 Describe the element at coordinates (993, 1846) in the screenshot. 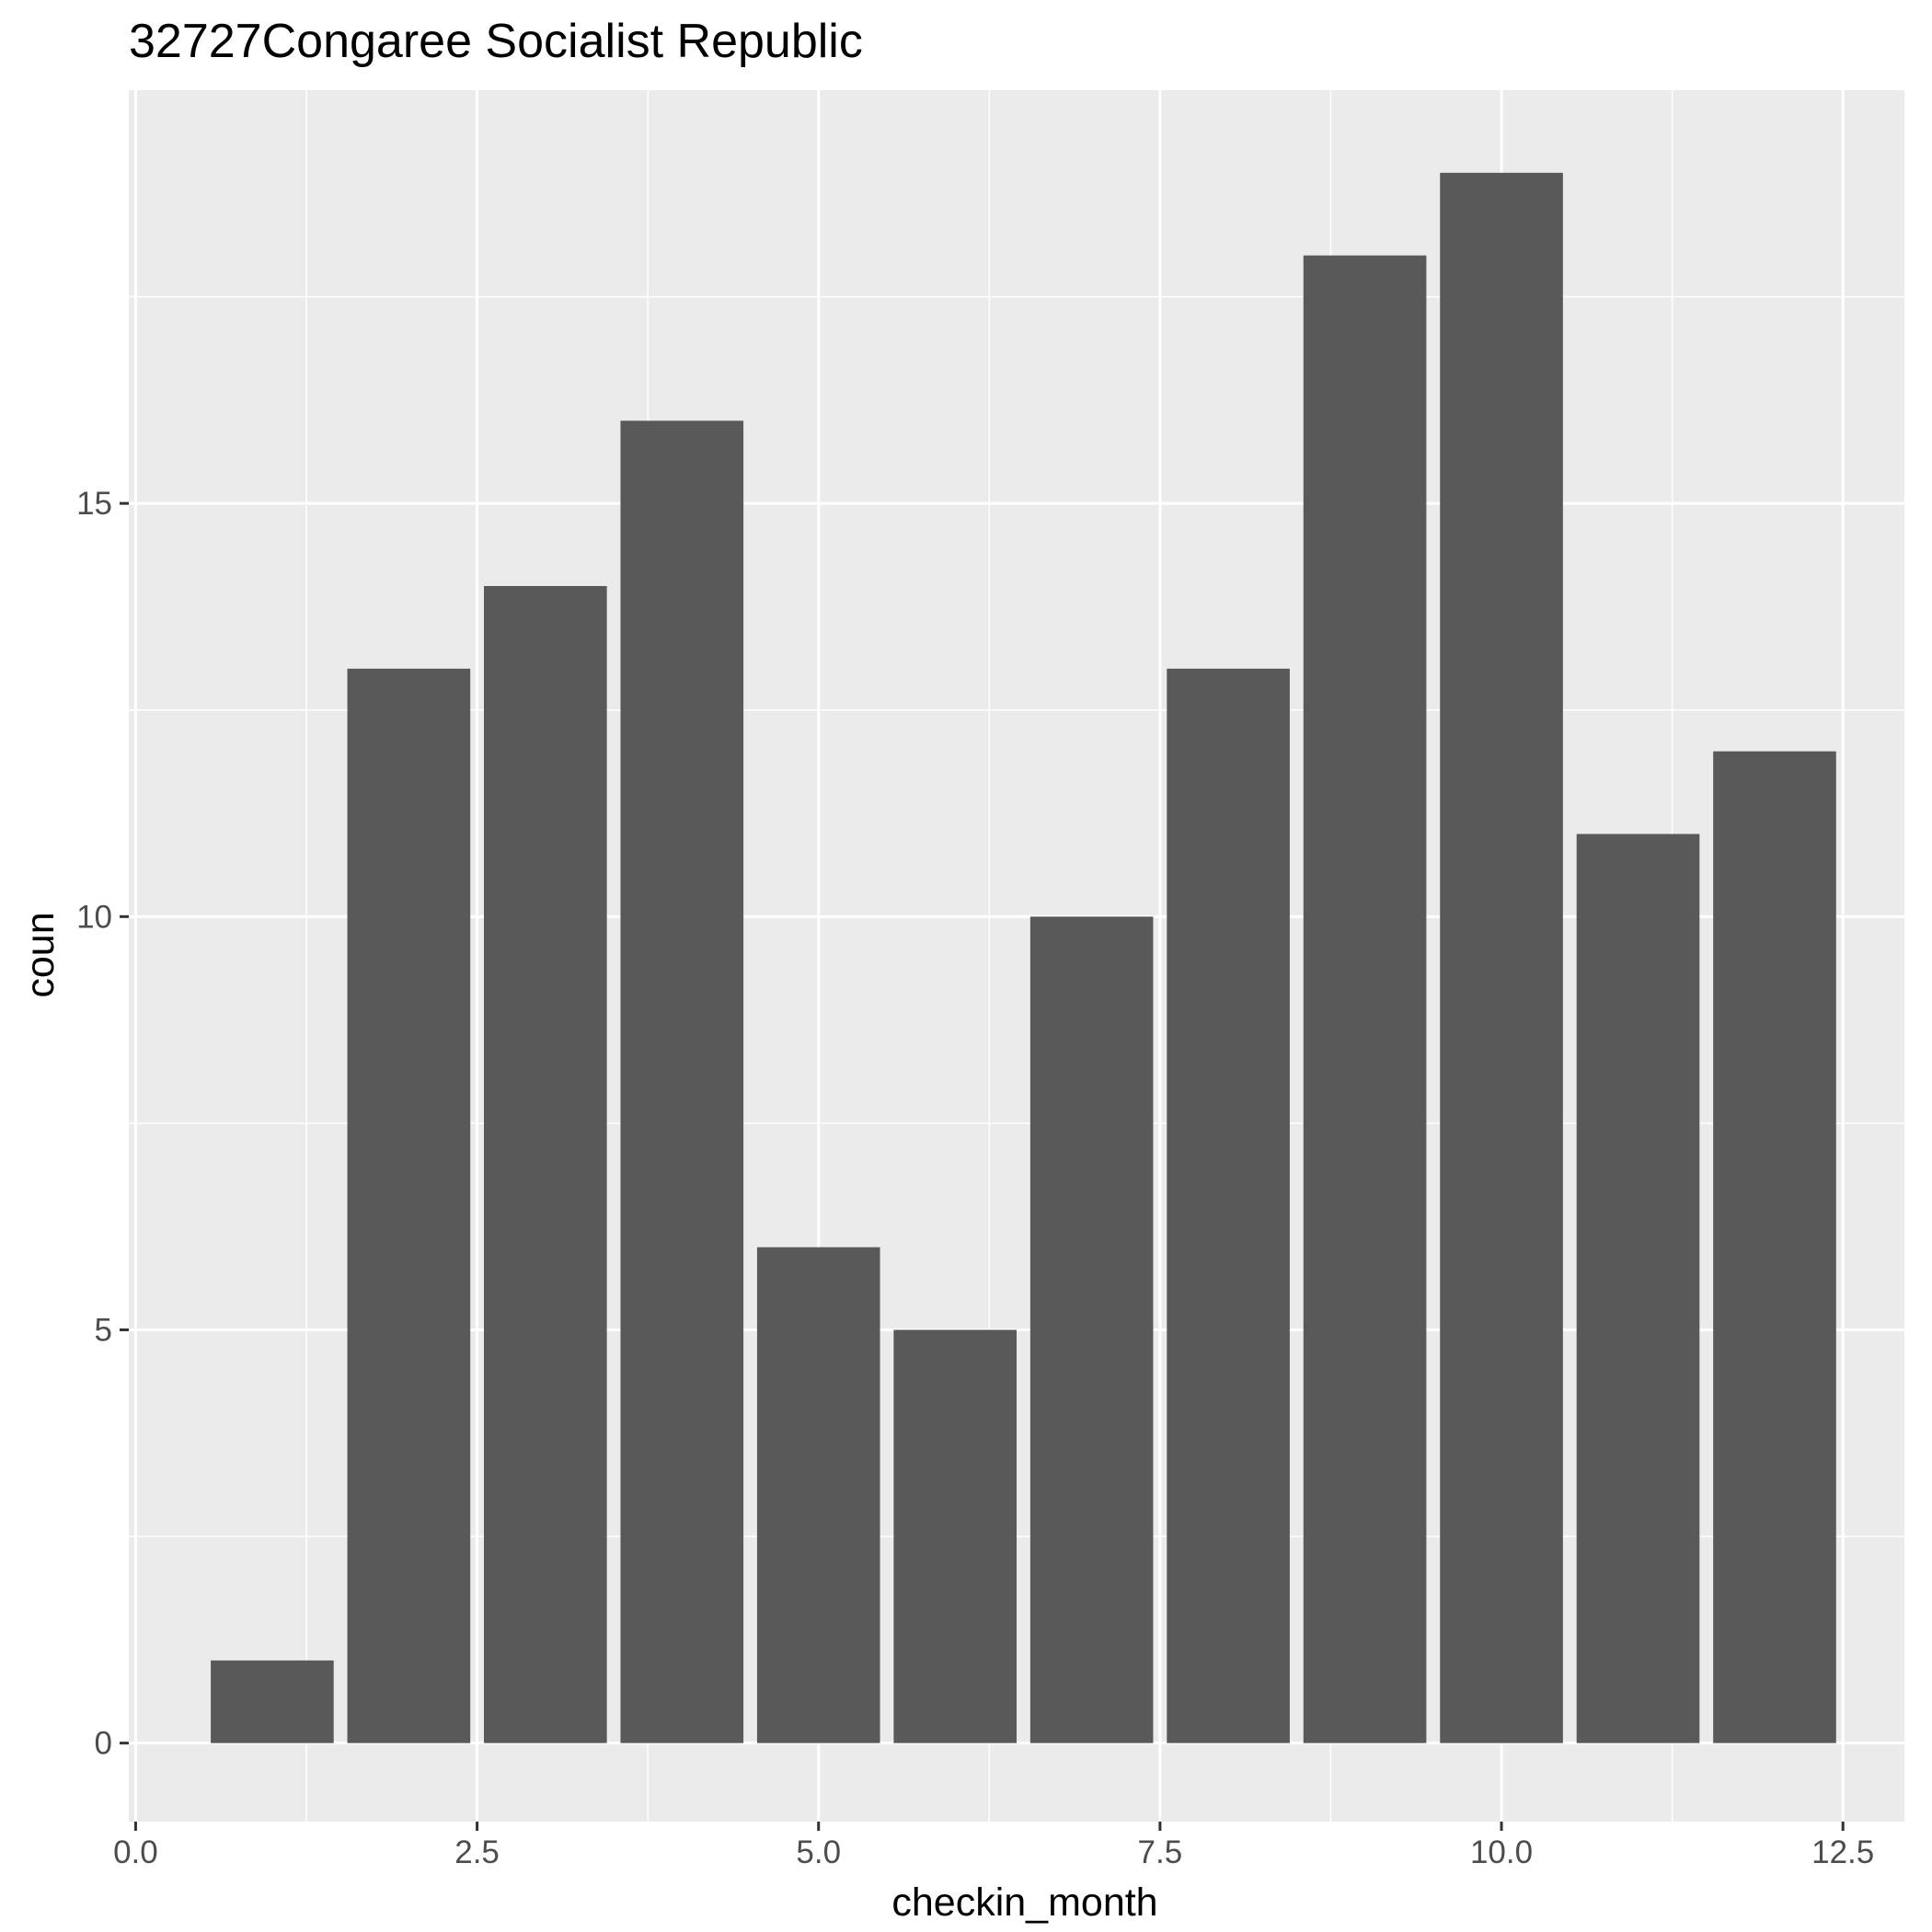

I see `x-axis: 0.0 2.5 5.0 7.5 10.0 12.5` at that location.